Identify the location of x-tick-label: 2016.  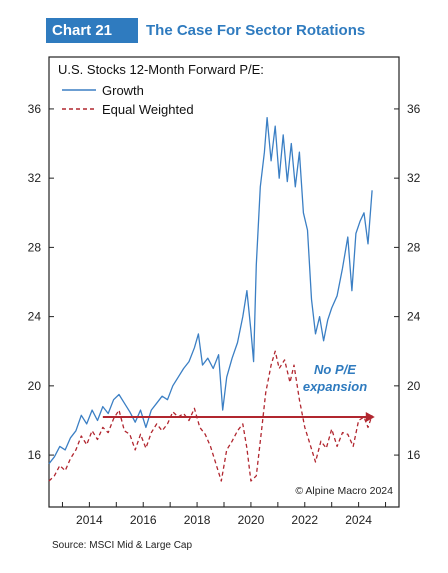
(143, 520).